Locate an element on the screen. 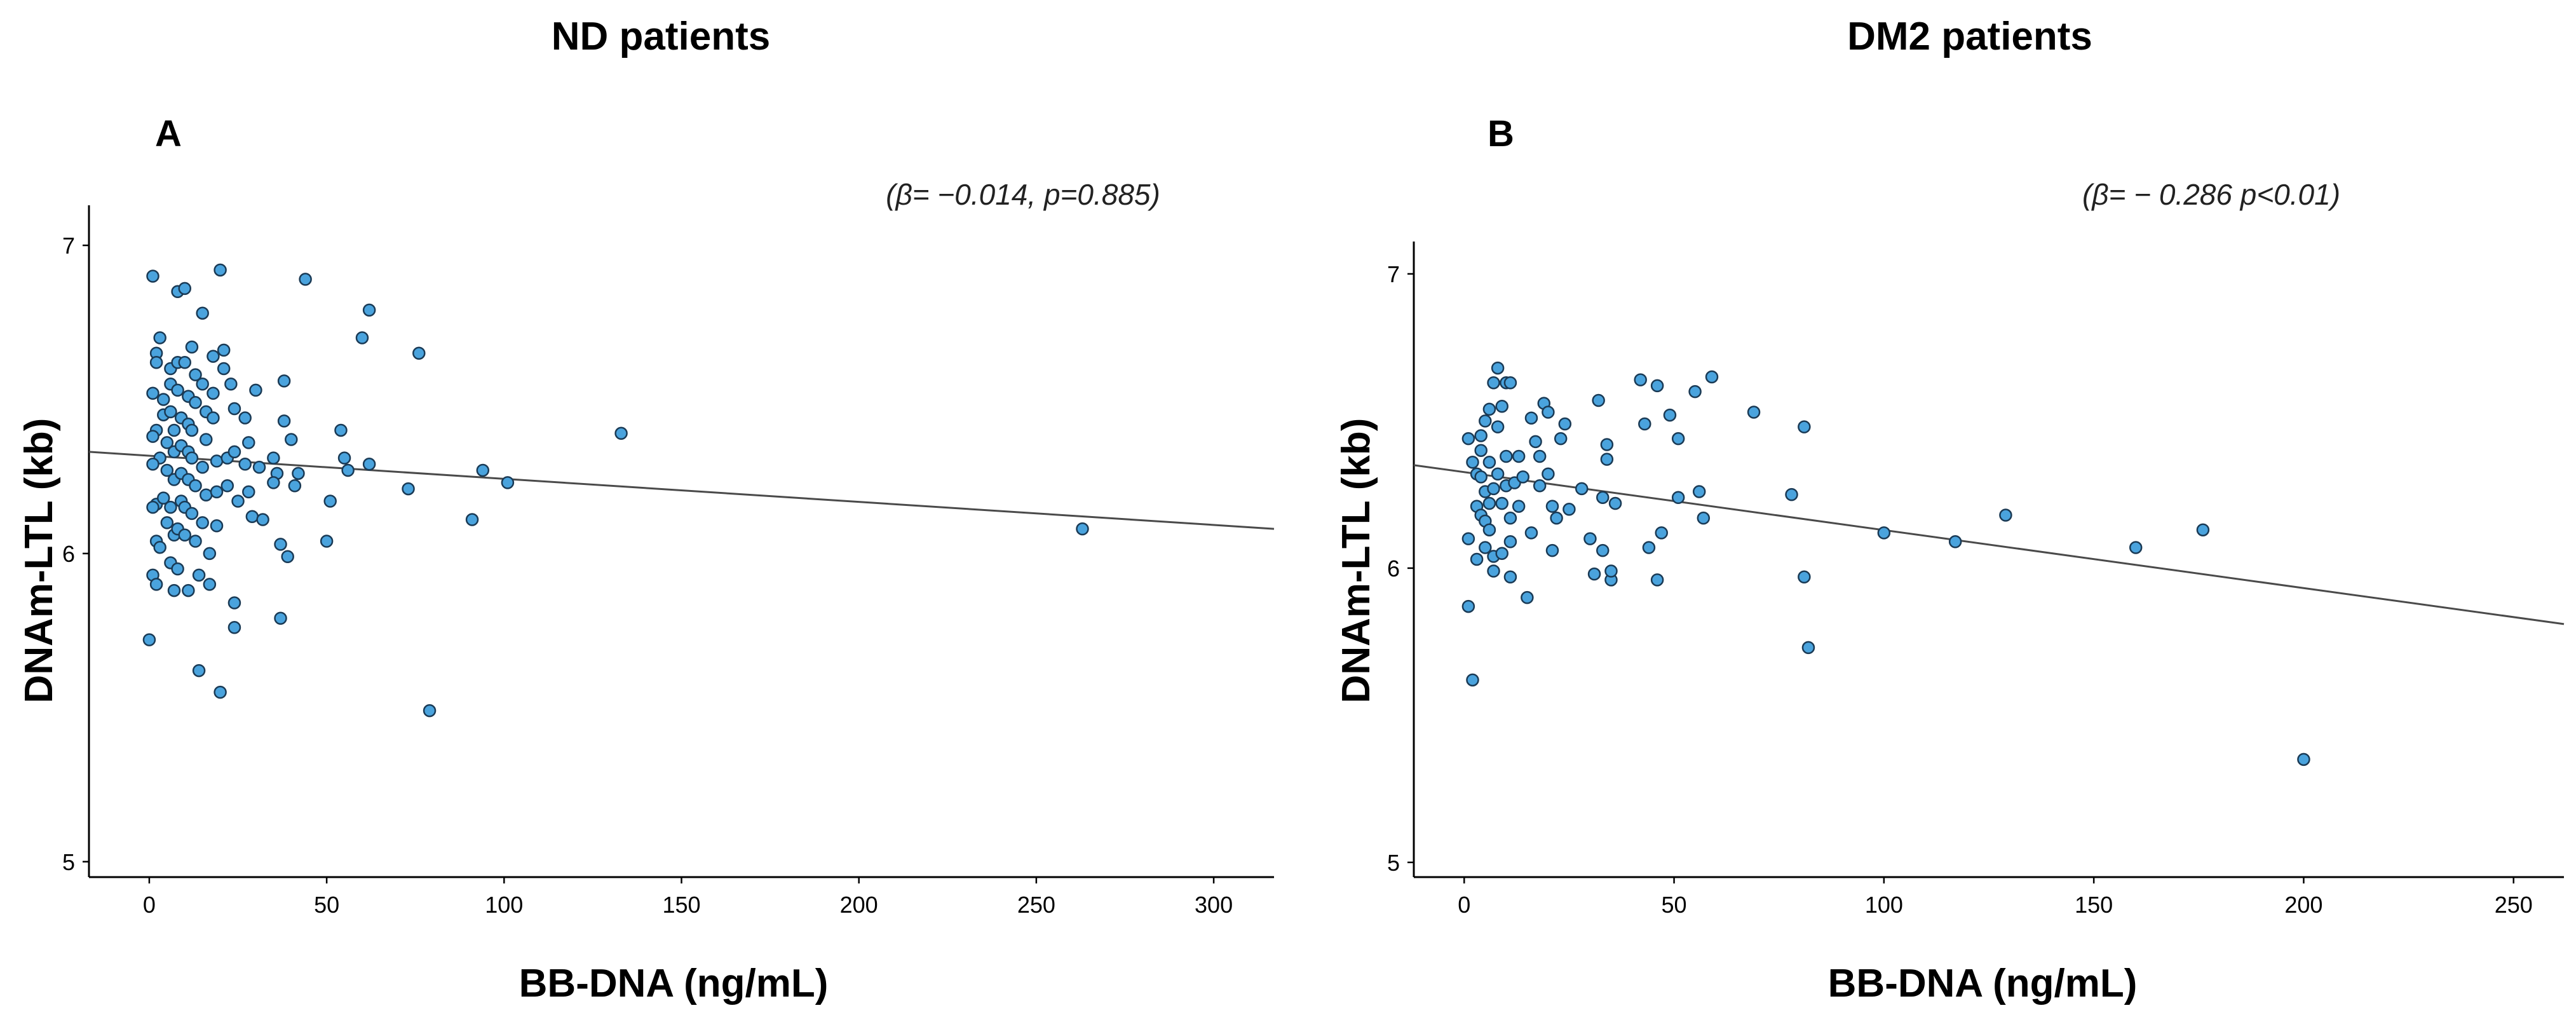  panel-a-x-tick-label: 50 is located at coordinates (326, 905).